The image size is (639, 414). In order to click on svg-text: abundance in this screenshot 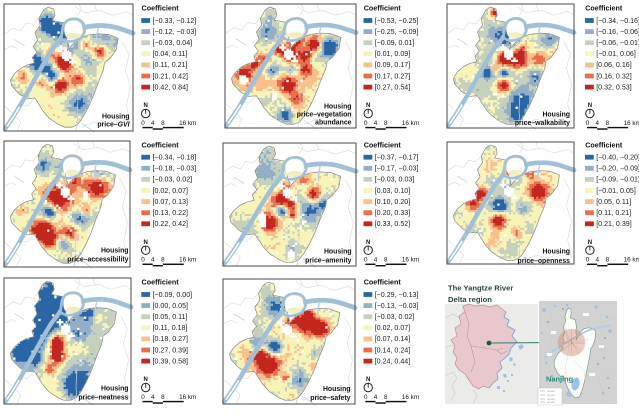, I will do `click(333, 123)`.